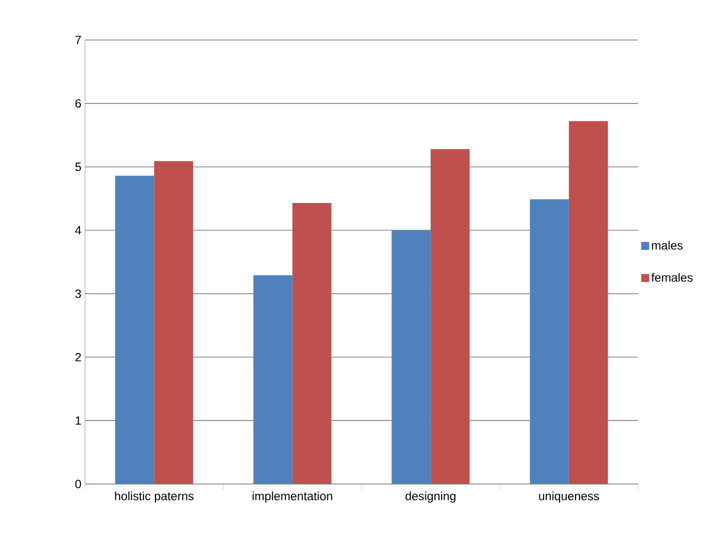  What do you see at coordinates (292, 497) in the screenshot?
I see `x-tick-label: implementation` at bounding box center [292, 497].